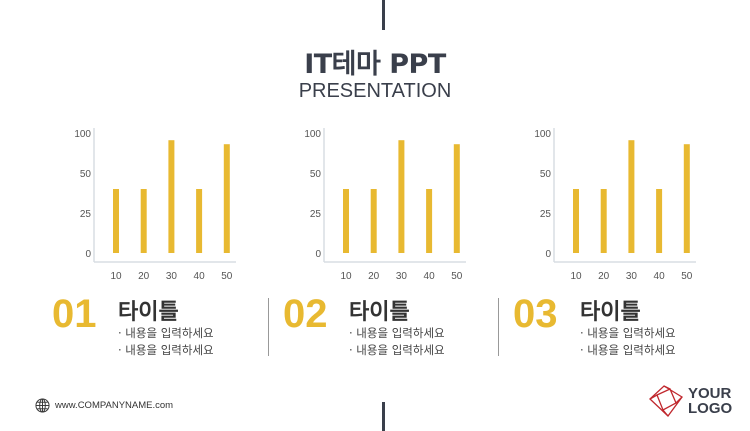  What do you see at coordinates (375, 64) in the screenshot?
I see `page-title: IT테마 PPT` at bounding box center [375, 64].